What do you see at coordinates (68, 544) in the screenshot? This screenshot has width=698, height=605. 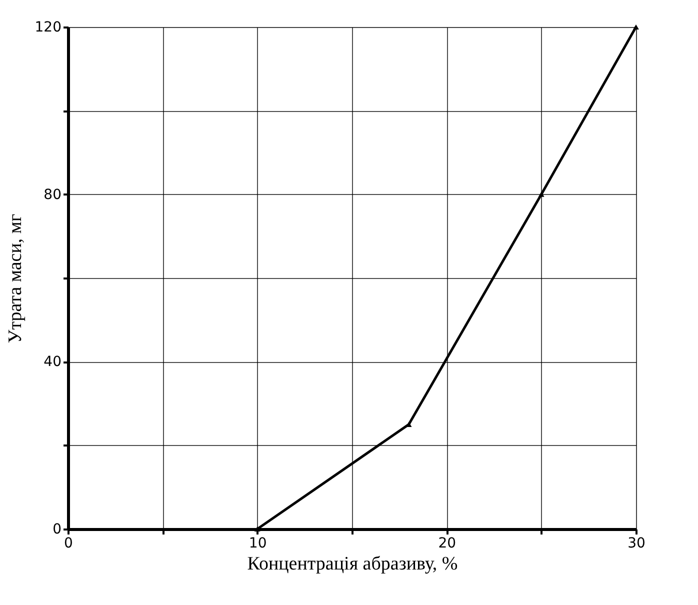 I see `x-tick-label: 0` at bounding box center [68, 544].